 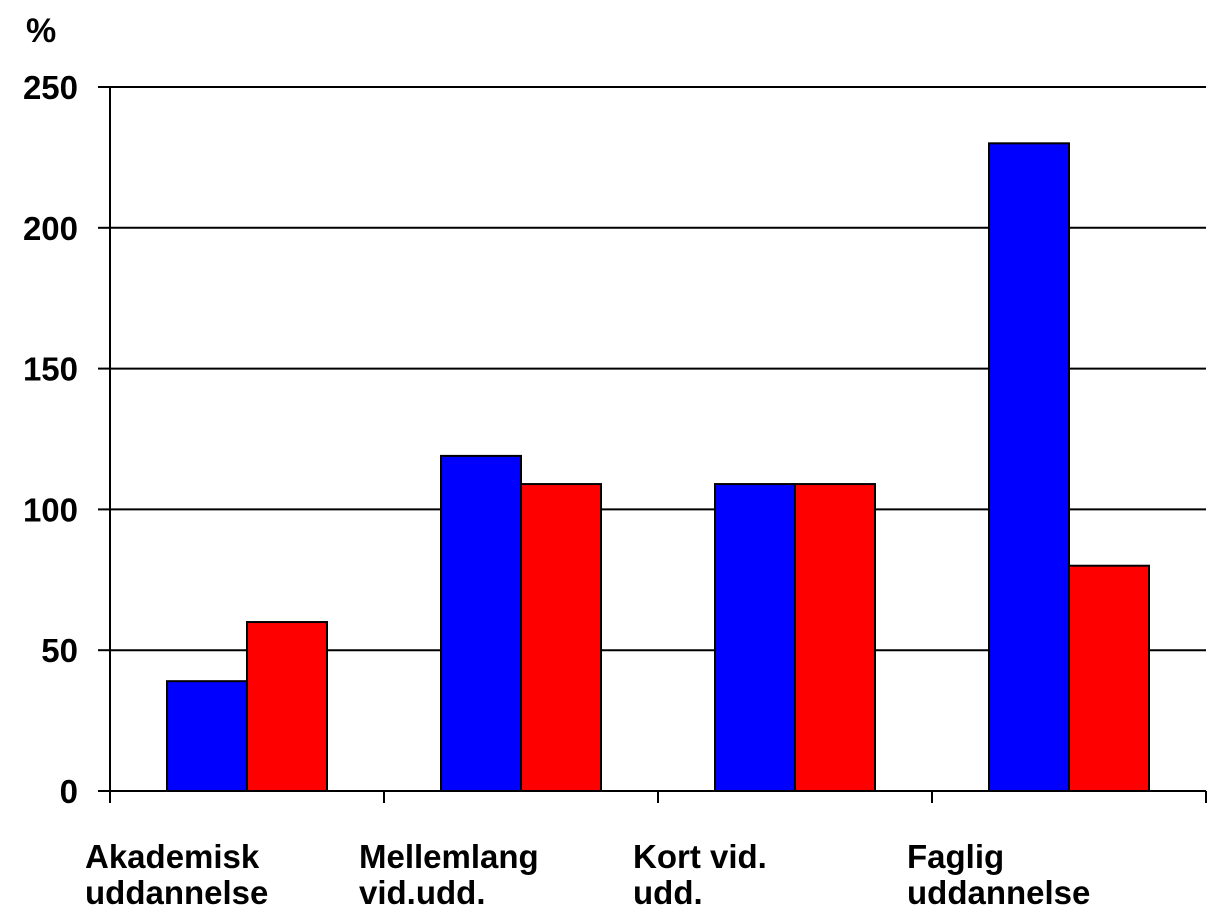 I want to click on x-category-label: Mellemlang, so click(x=449, y=856).